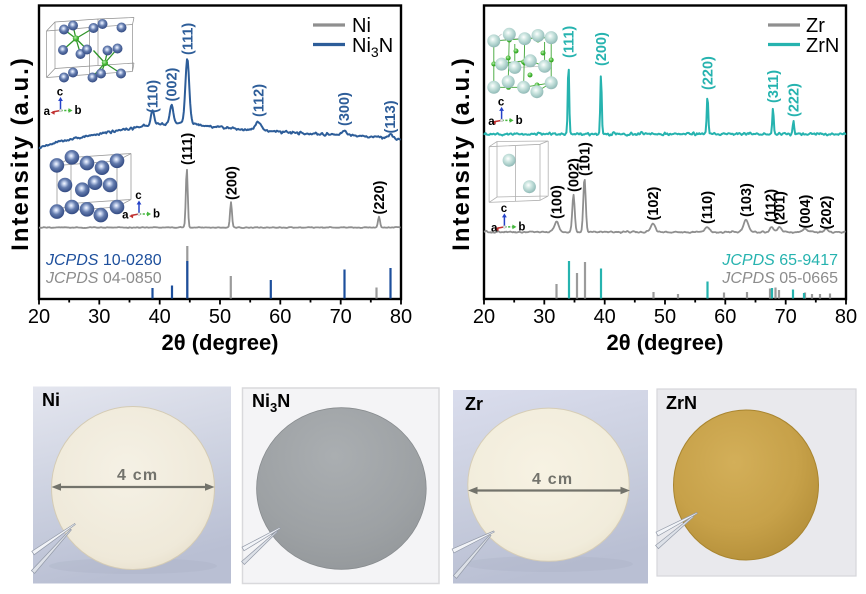  I want to click on svg-text: (103), so click(747, 200).